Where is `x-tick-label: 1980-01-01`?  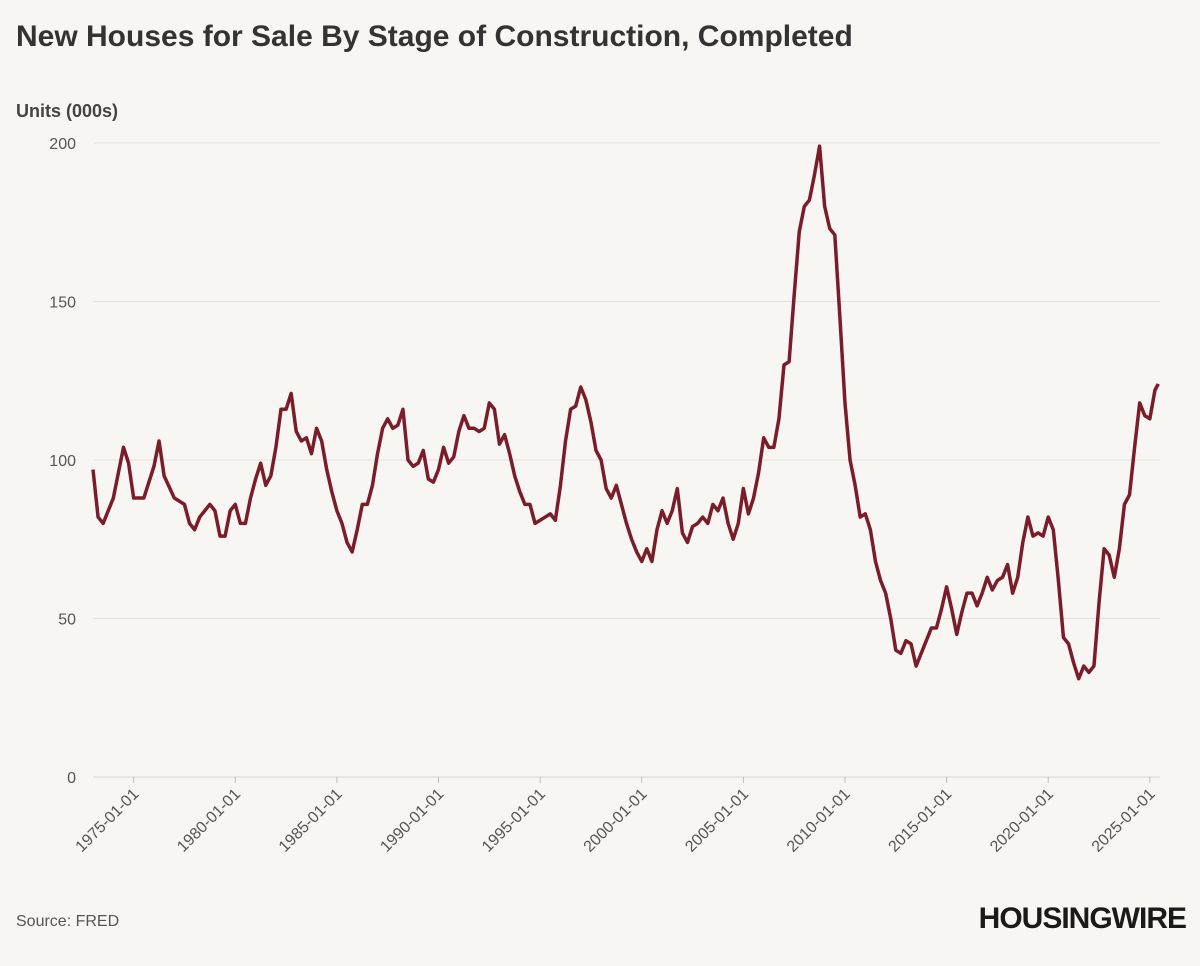
x-tick-label: 1980-01-01 is located at coordinates (209, 821).